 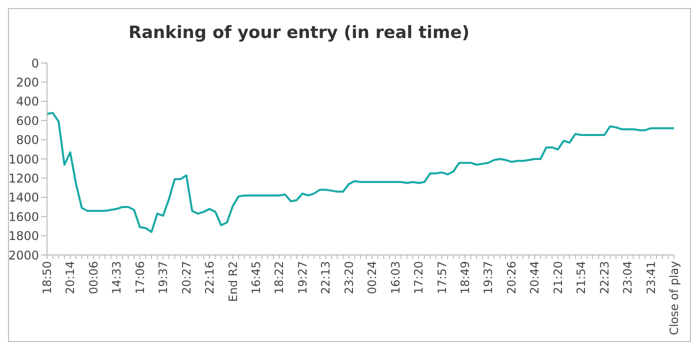 What do you see at coordinates (441, 277) in the screenshot?
I see `x-tick-label: 17:57` at bounding box center [441, 277].